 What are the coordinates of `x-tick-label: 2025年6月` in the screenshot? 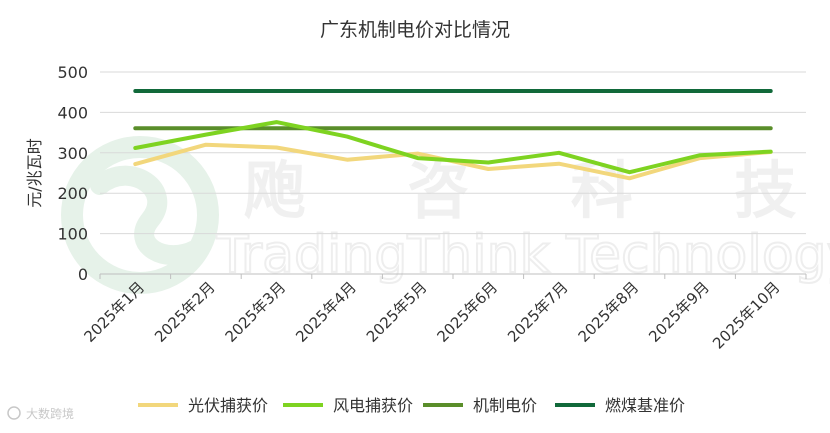 It's located at (467, 312).